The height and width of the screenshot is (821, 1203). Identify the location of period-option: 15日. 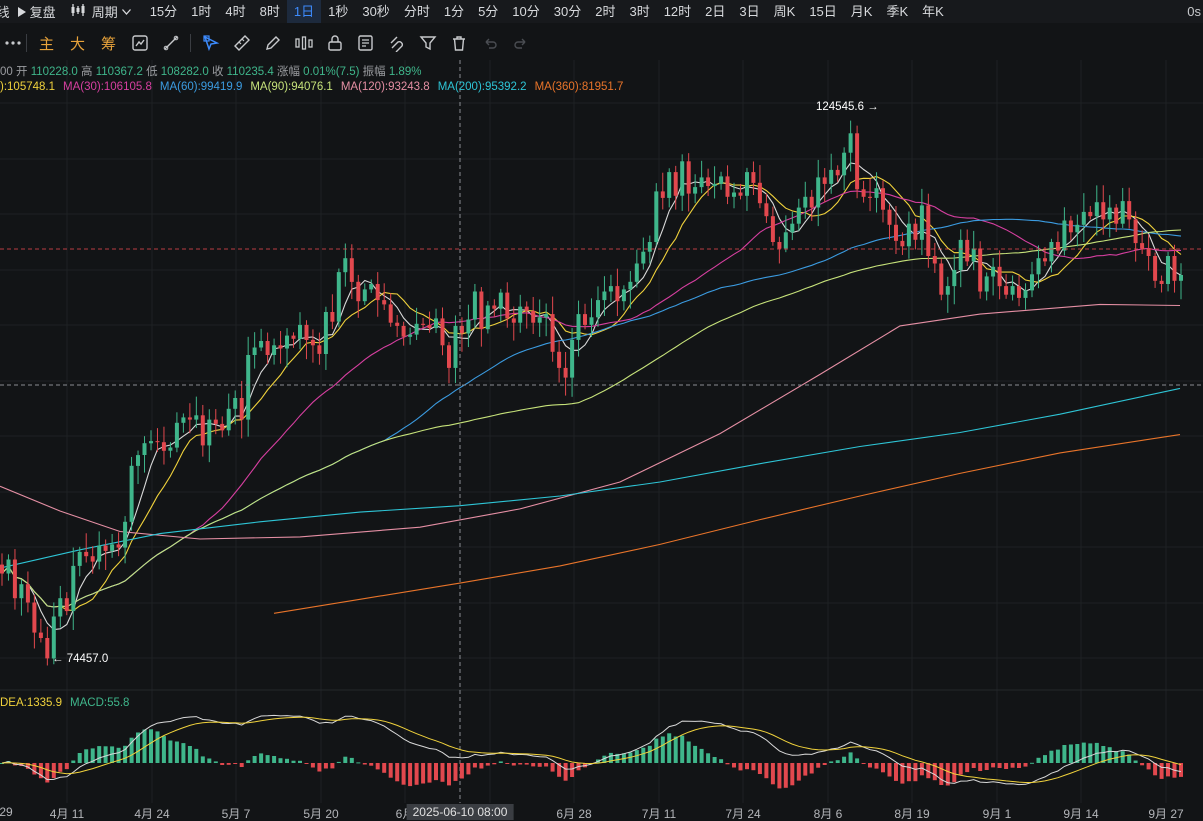
(823, 11).